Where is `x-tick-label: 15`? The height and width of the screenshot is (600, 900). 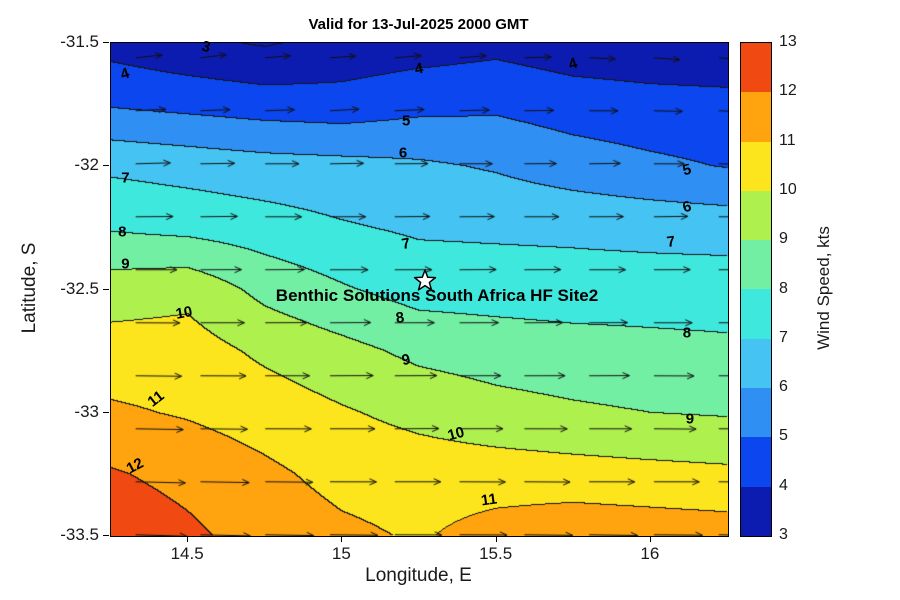 x-tick-label: 15 is located at coordinates (341, 553).